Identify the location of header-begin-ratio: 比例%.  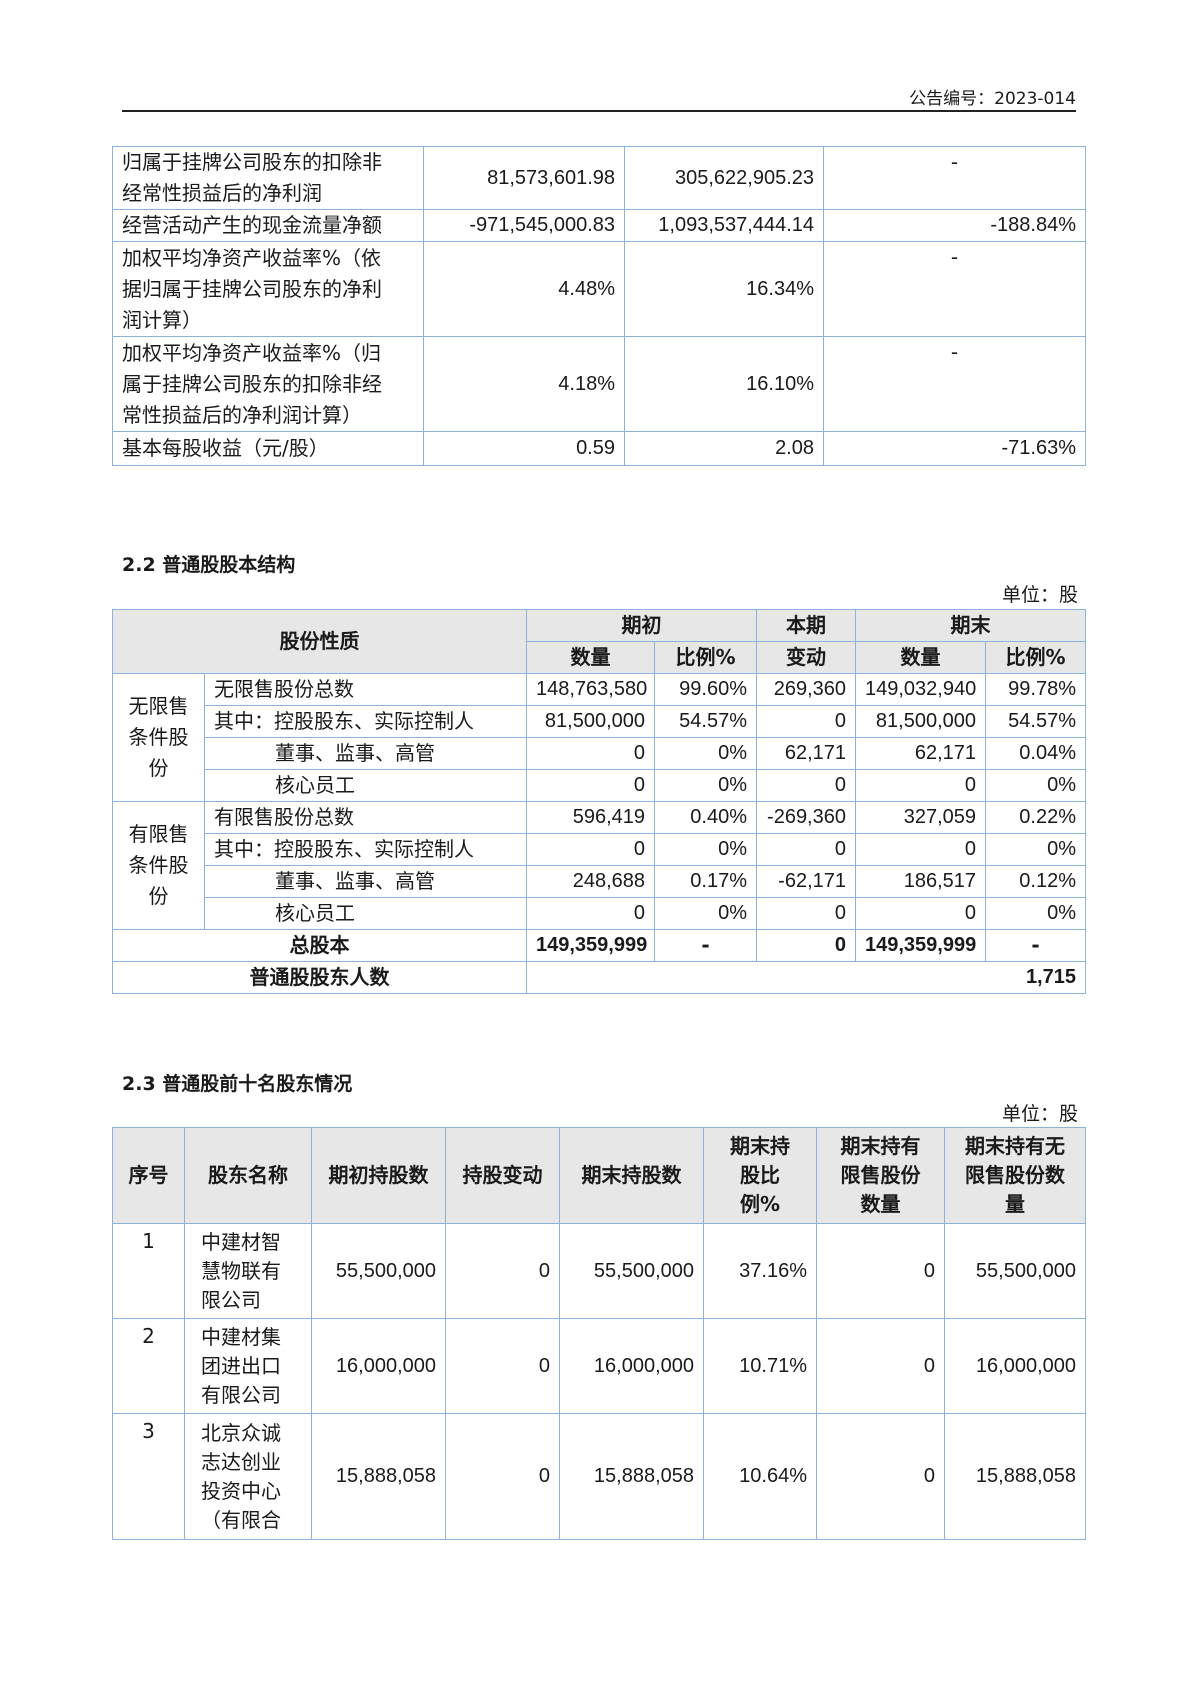
(705, 657).